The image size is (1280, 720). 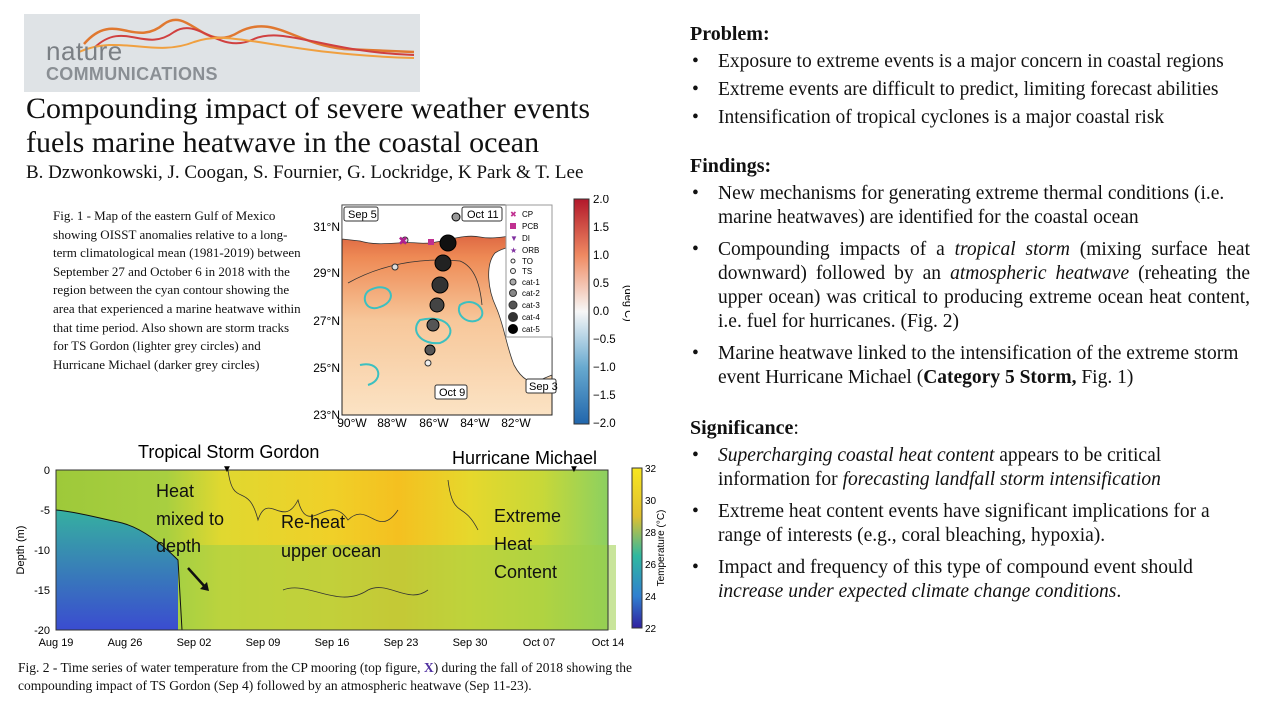 What do you see at coordinates (526, 238) in the screenshot?
I see `svg-text: DI` at bounding box center [526, 238].